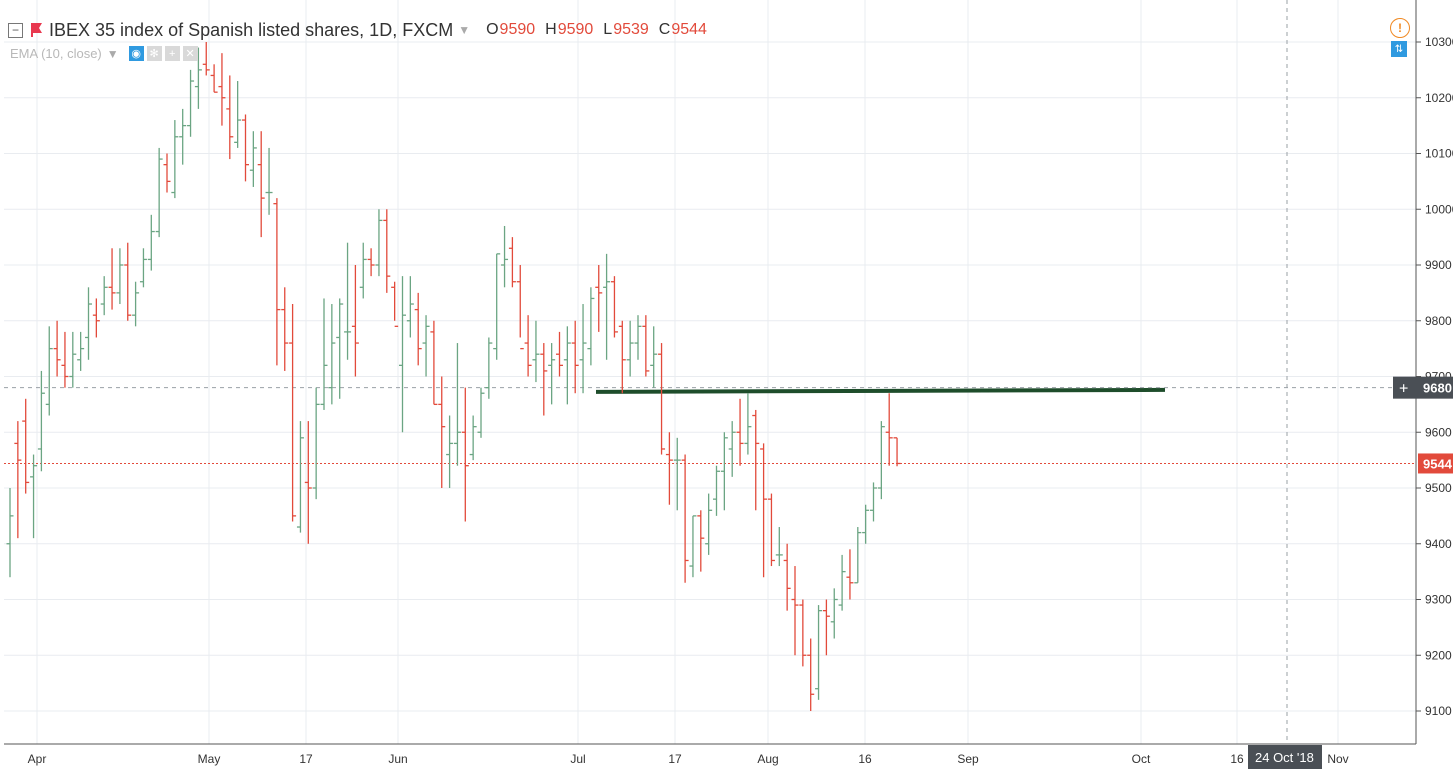 The width and height of the screenshot is (1453, 772). Describe the element at coordinates (37, 30) in the screenshot. I see `flag-icon` at that location.